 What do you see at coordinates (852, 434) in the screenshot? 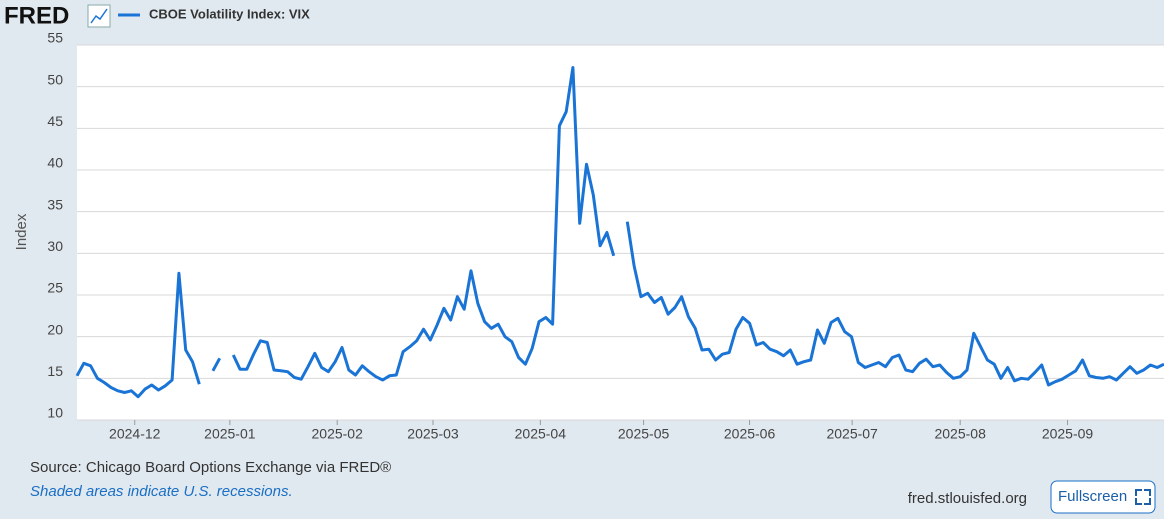
I see `x-tick-label: 2025-07` at bounding box center [852, 434].